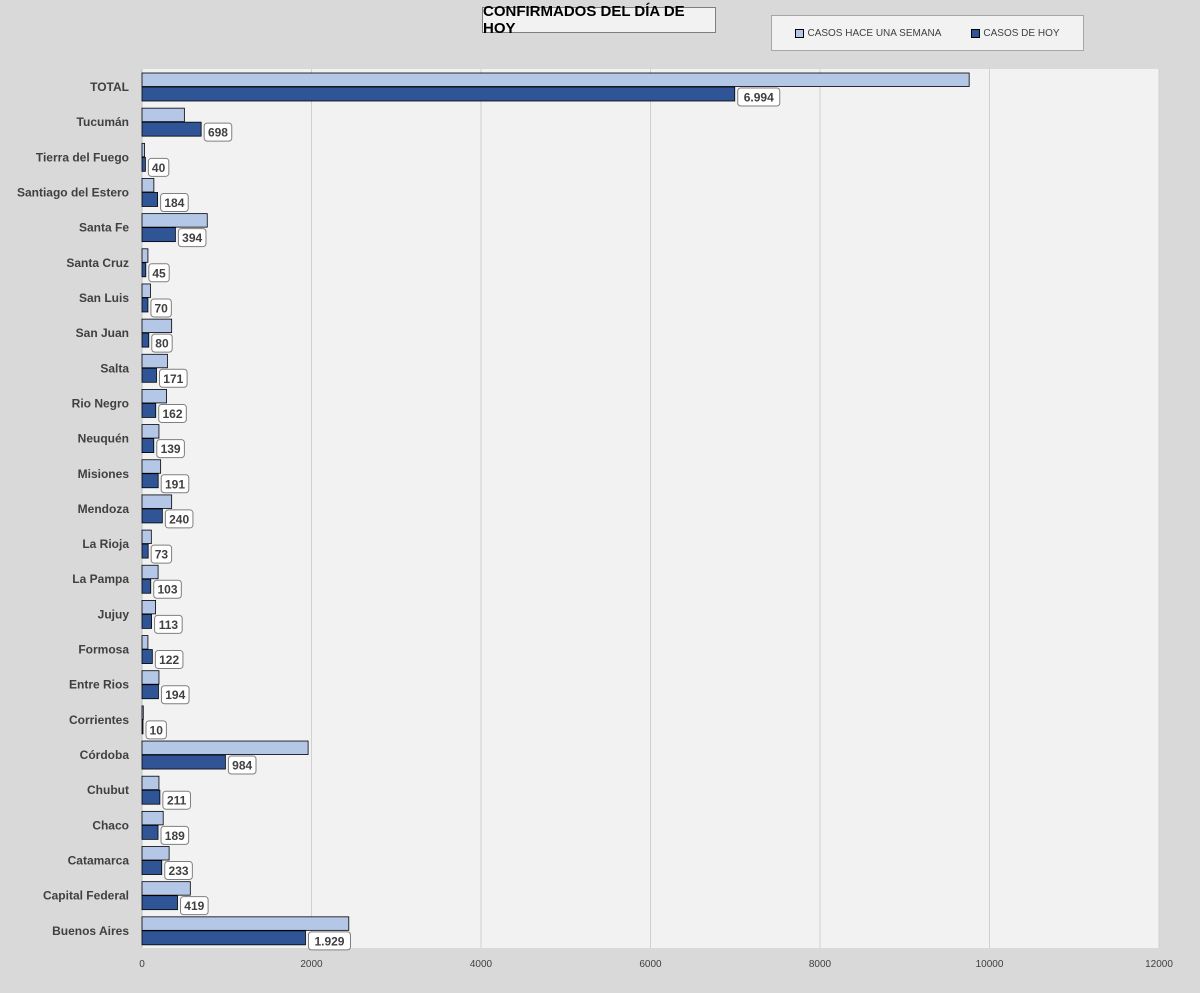 The width and height of the screenshot is (1200, 993). I want to click on category-label: Santa Cruz, so click(97, 263).